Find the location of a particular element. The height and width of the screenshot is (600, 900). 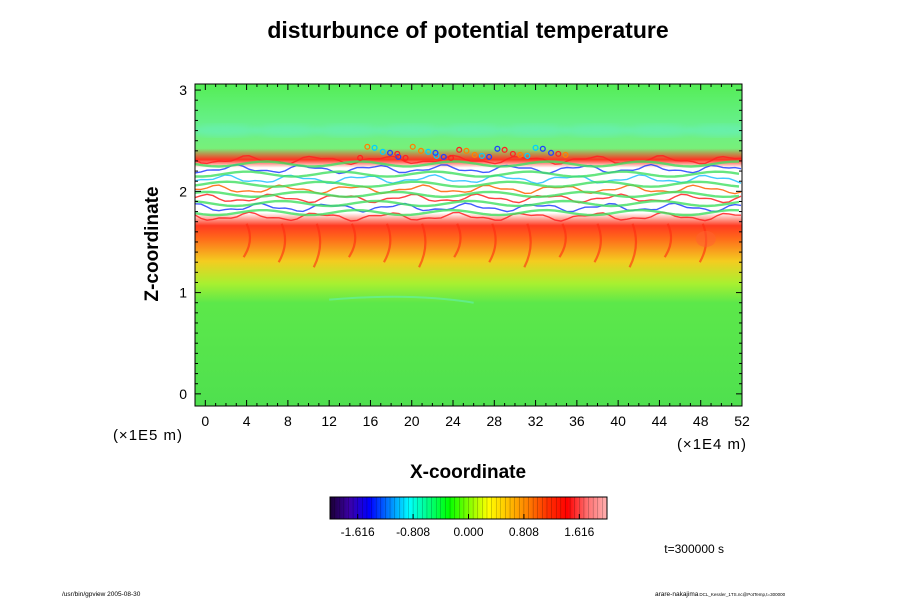

field-texture-plume is located at coordinates (705, 238).